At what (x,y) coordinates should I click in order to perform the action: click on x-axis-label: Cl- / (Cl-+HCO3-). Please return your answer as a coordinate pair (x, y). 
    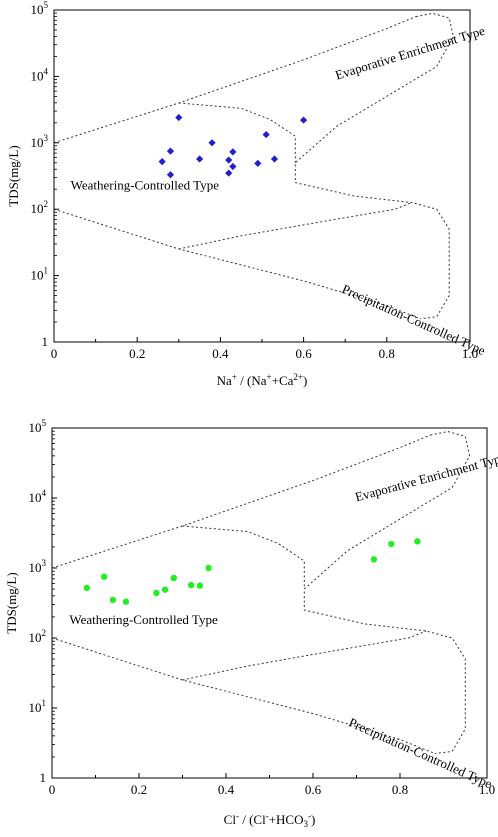
    Looking at the image, I should click on (270, 820).